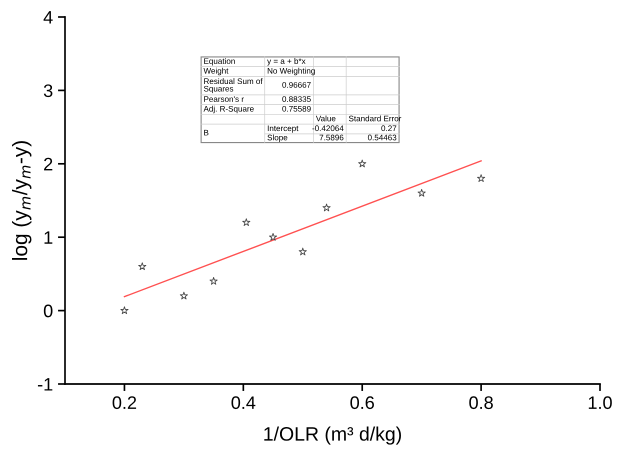 This screenshot has height=459, width=630. Describe the element at coordinates (216, 72) in the screenshot. I see `annotation: Weight` at that location.